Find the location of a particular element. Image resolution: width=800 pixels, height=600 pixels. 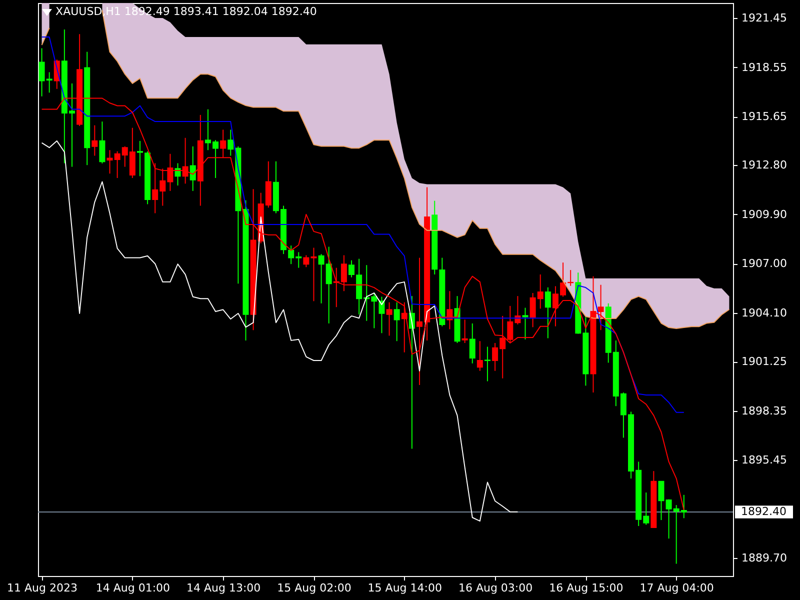

y-tick-label: 1895.45 is located at coordinates (764, 460).